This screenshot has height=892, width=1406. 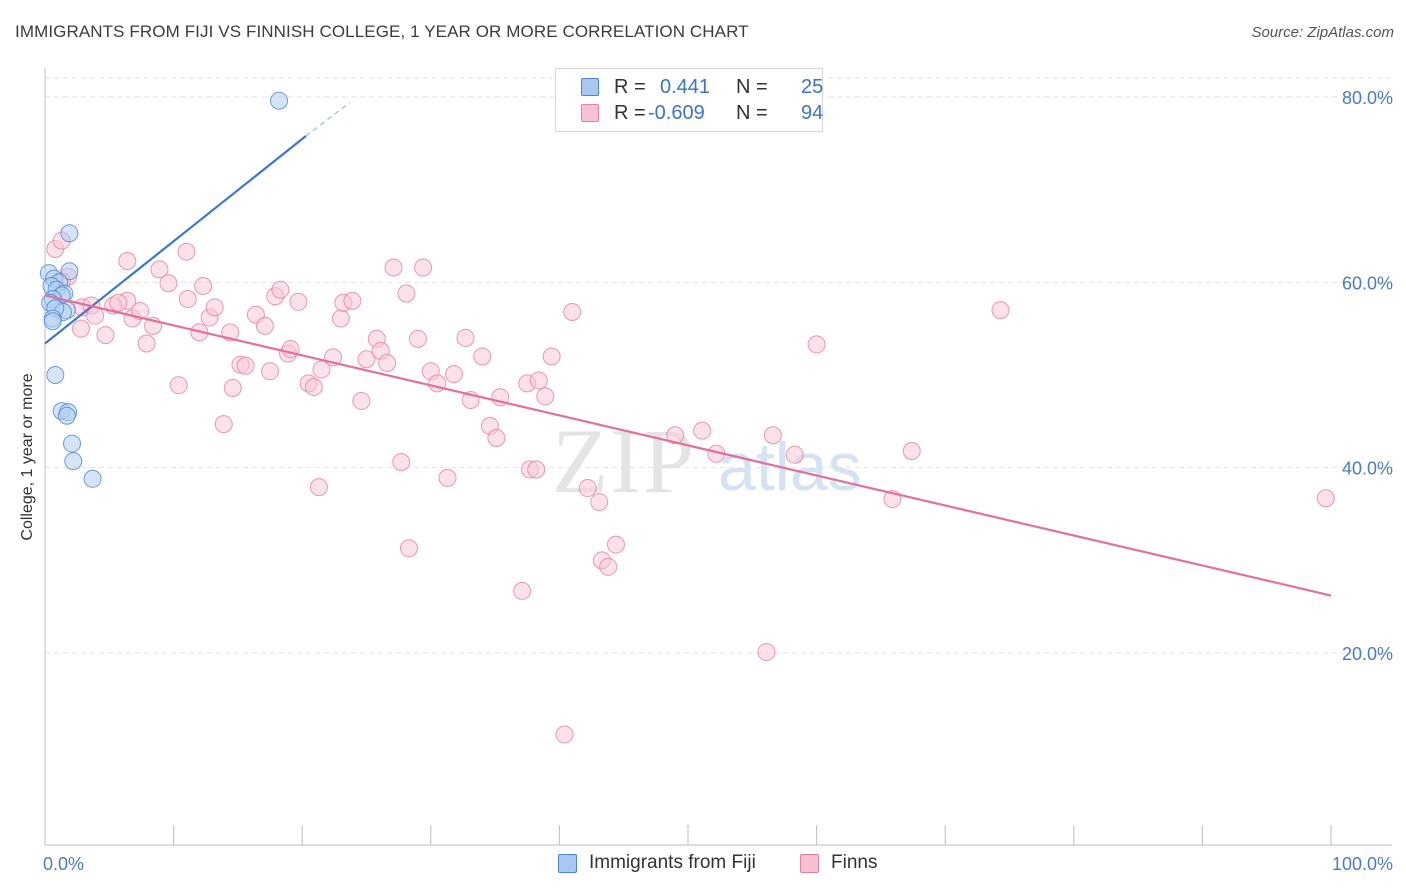 What do you see at coordinates (1367, 654) in the screenshot?
I see `y-tick-label: 20.0%` at bounding box center [1367, 654].